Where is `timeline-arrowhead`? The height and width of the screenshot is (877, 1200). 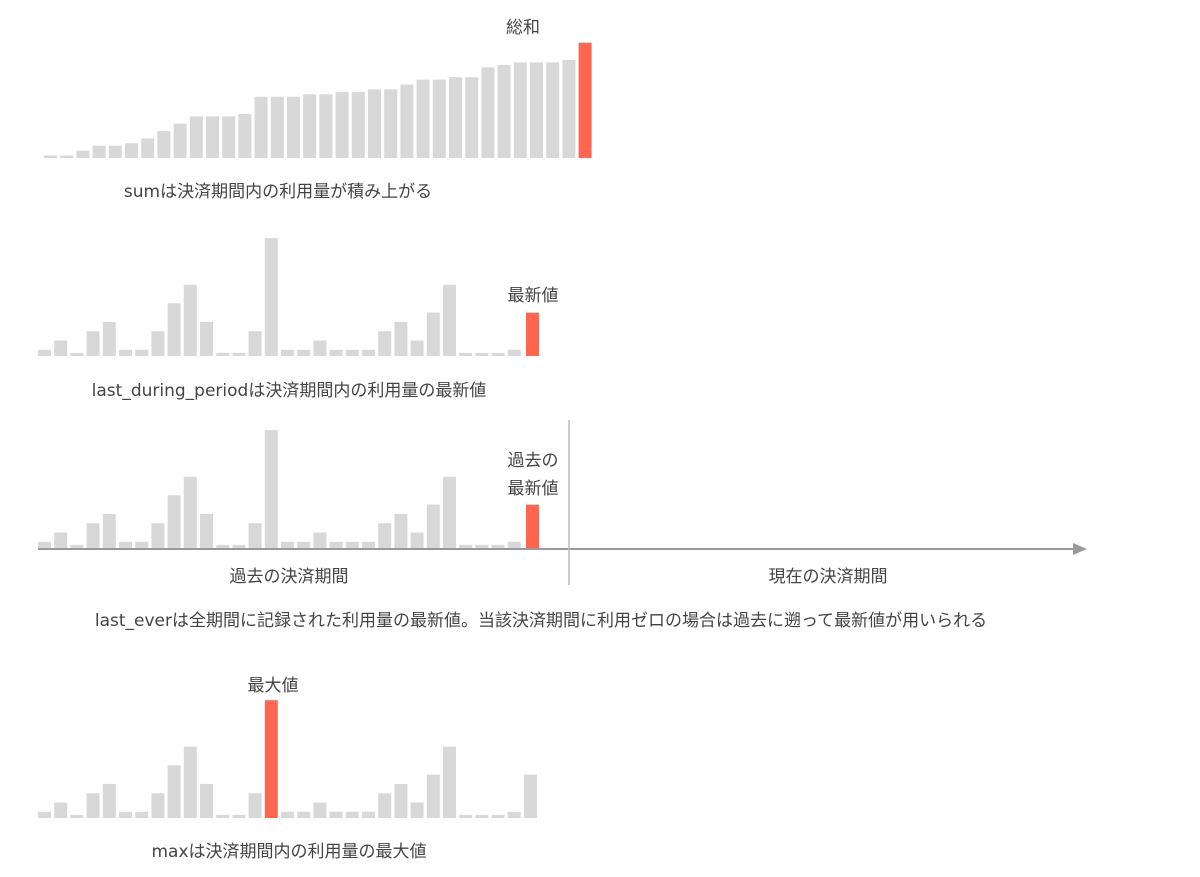 timeline-arrowhead is located at coordinates (1080, 549).